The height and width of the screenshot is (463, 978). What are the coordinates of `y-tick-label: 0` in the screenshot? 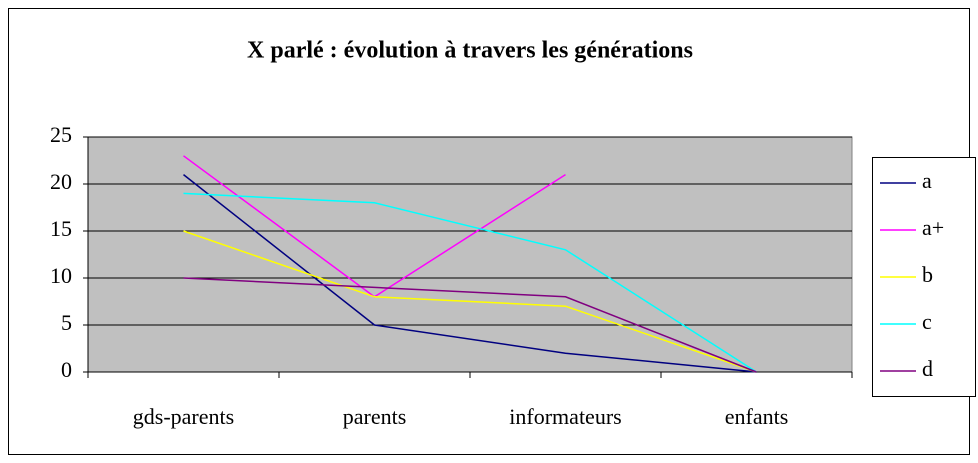 It's located at (66, 369).